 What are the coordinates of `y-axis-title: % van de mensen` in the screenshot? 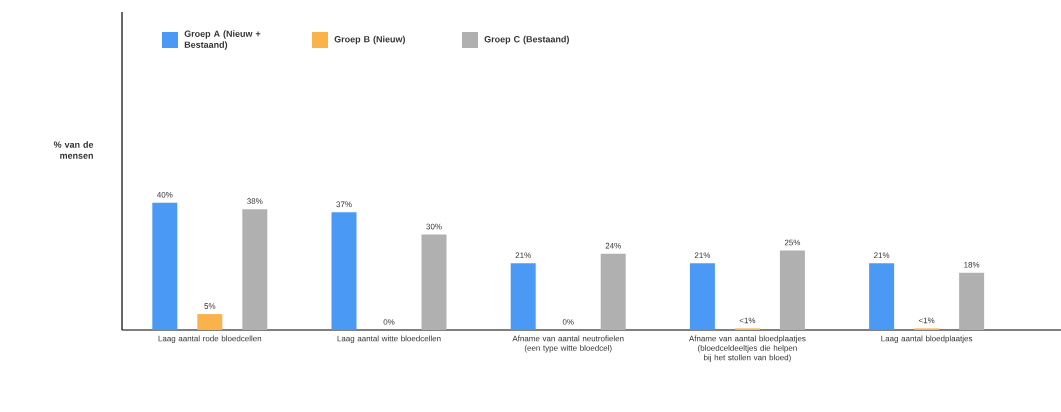 It's located at (73, 150).